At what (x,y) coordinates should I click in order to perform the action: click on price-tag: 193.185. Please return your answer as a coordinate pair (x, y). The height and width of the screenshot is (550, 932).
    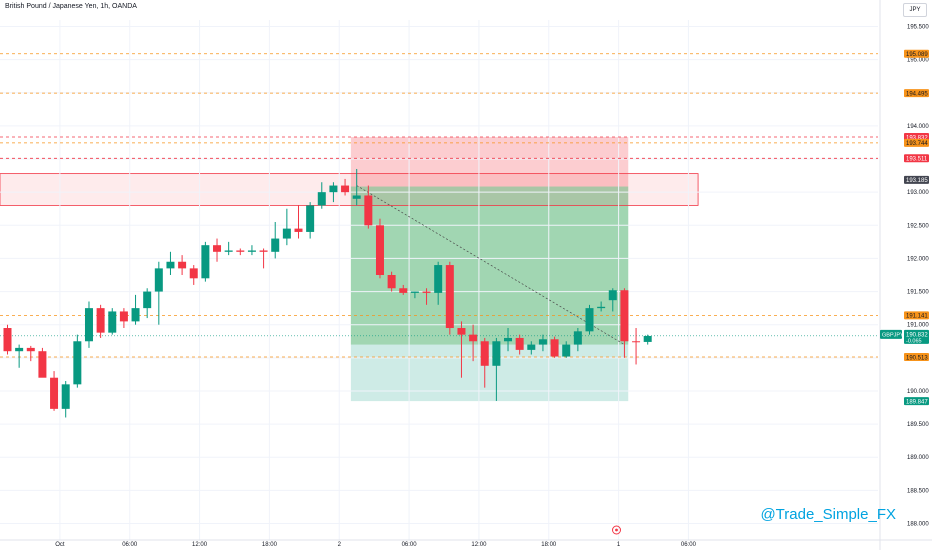
    Looking at the image, I should click on (917, 181).